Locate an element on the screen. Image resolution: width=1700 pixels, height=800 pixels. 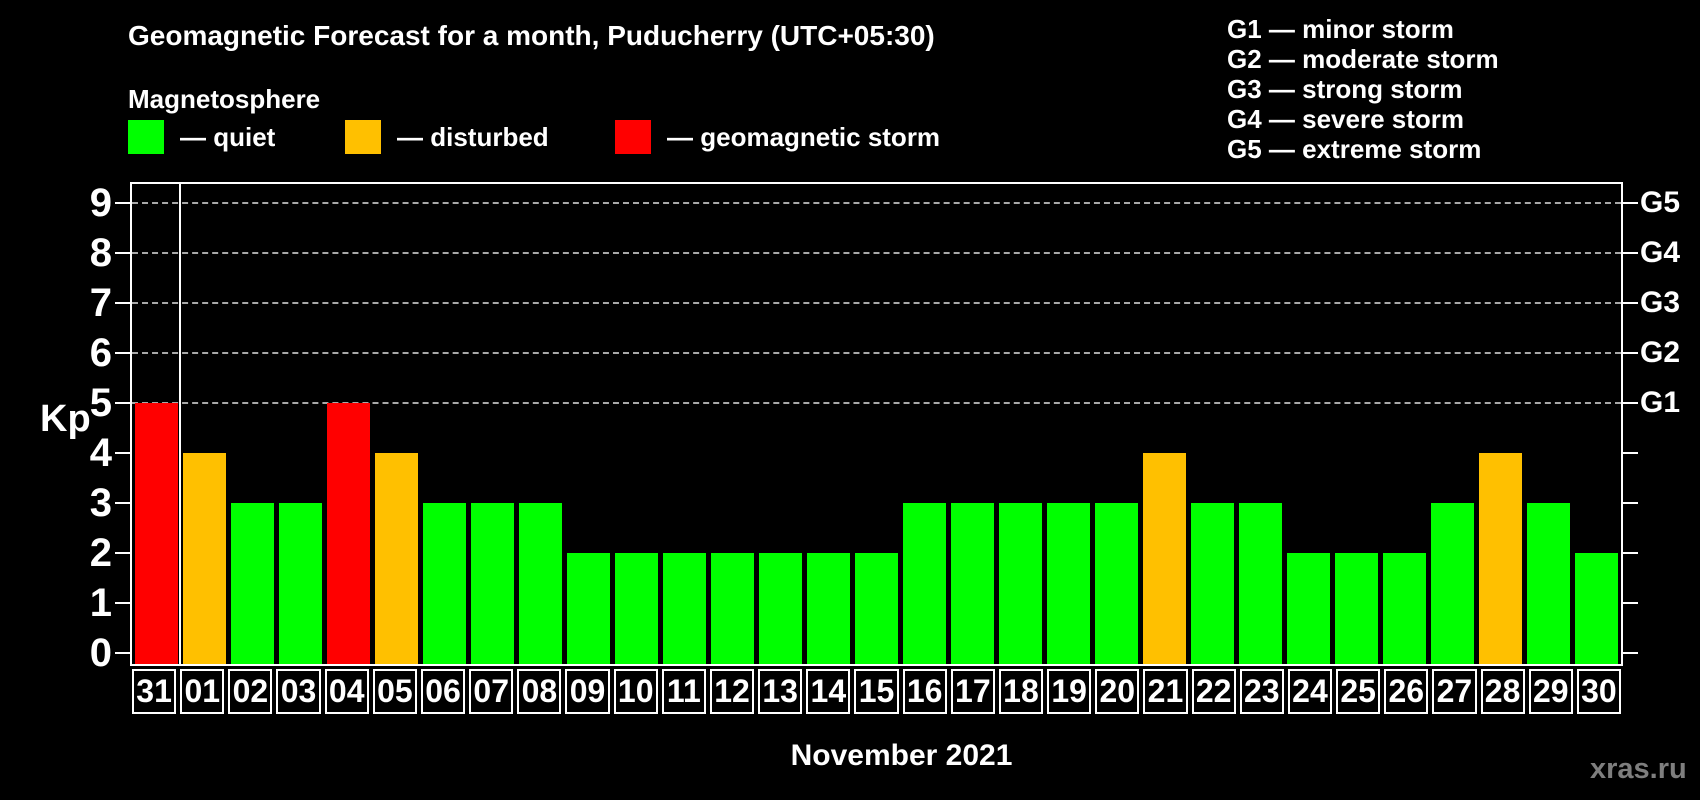
g-legend-line-g2: G2 — moderate storm is located at coordinates (1363, 59).